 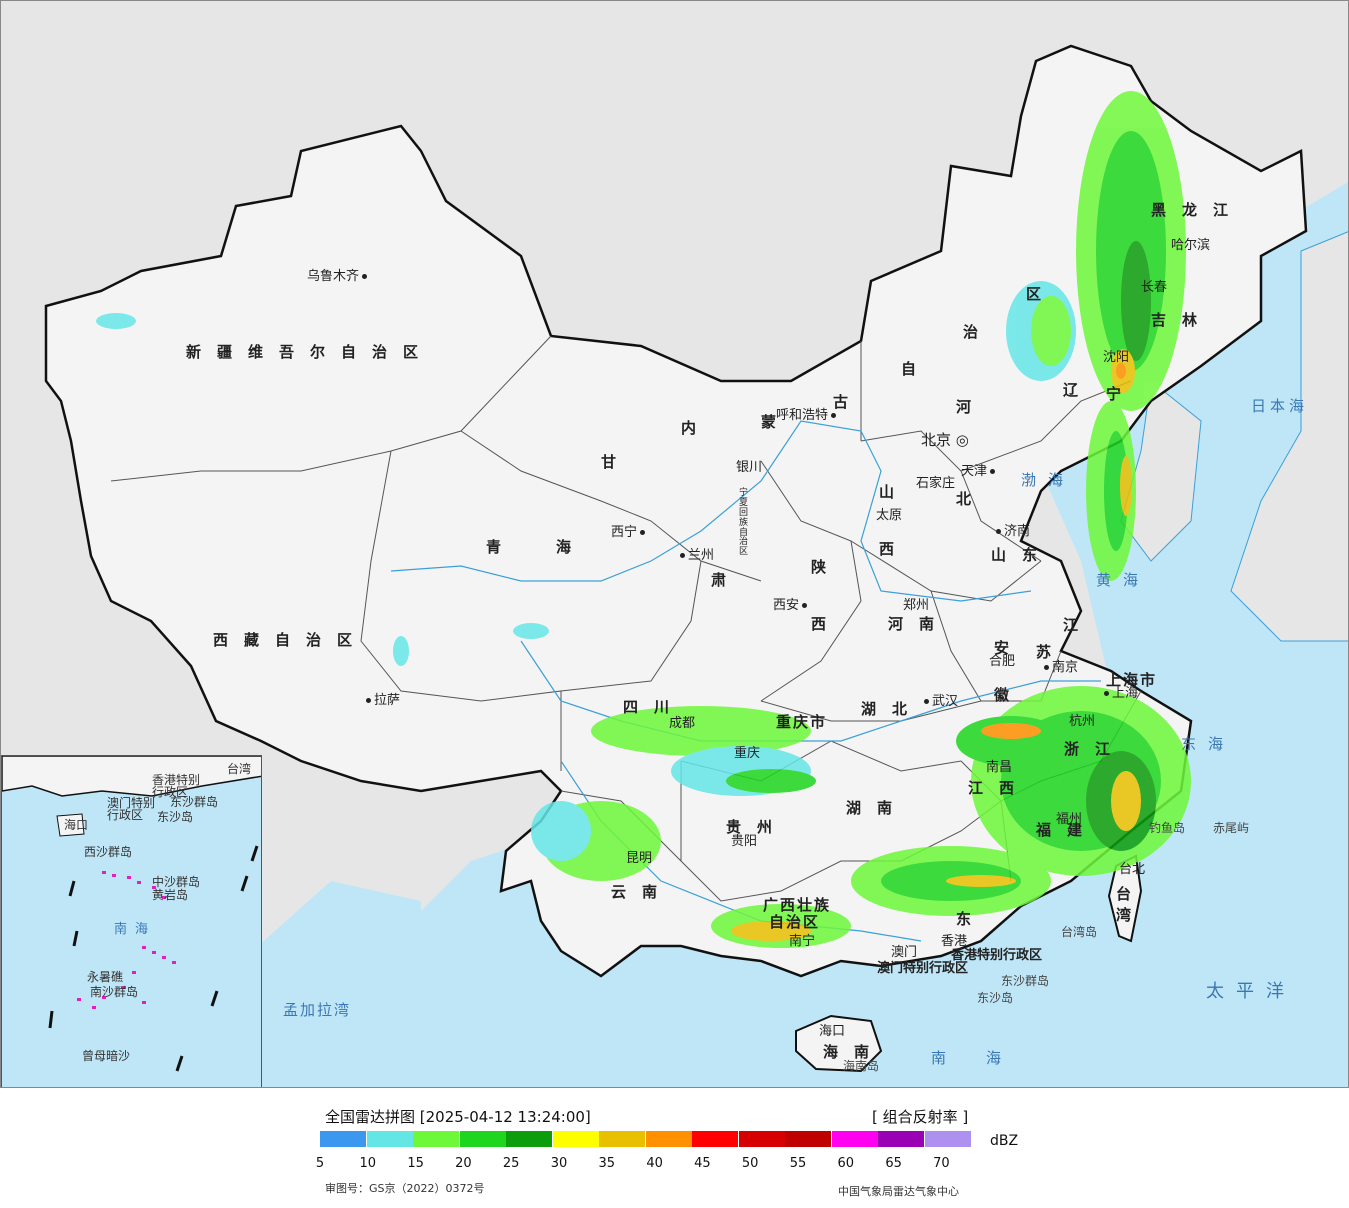 I want to click on city-hangzhou: 杭州, so click(x=1082, y=721).